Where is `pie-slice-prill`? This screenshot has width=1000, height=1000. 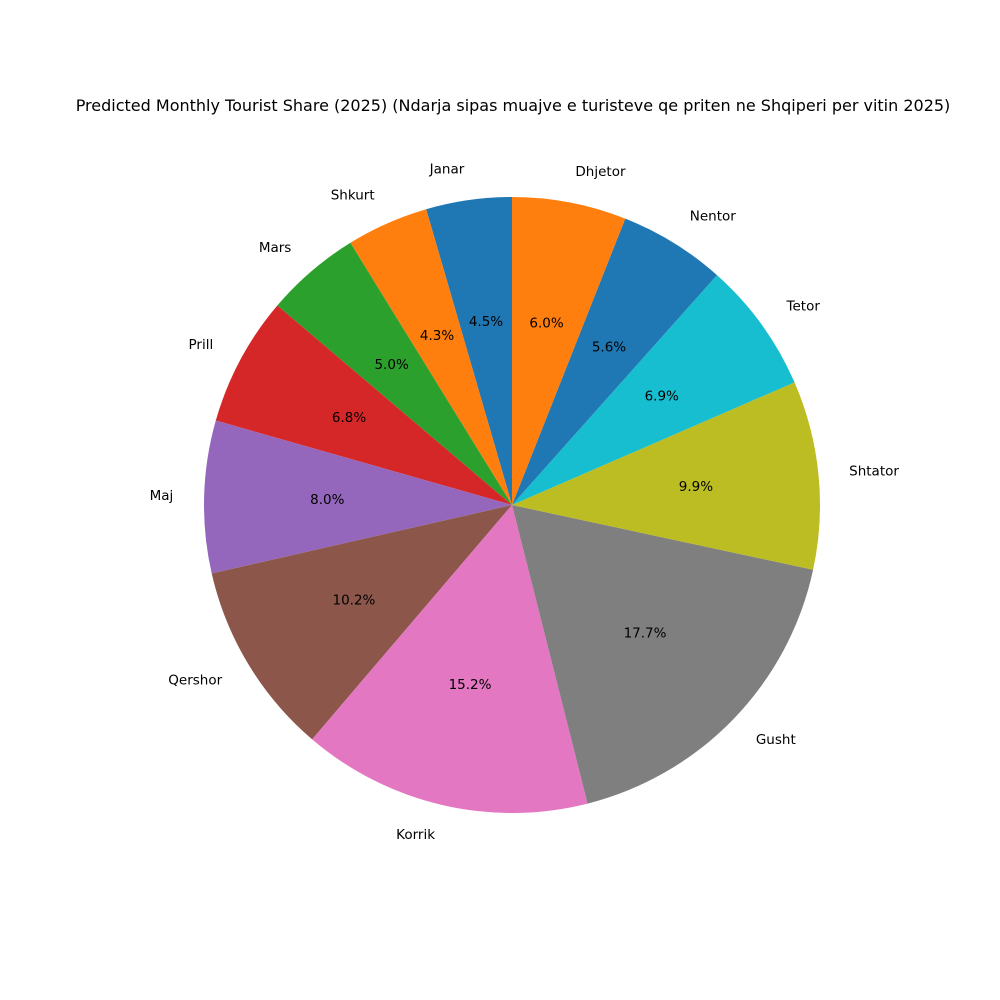 pie-slice-prill is located at coordinates (364, 405).